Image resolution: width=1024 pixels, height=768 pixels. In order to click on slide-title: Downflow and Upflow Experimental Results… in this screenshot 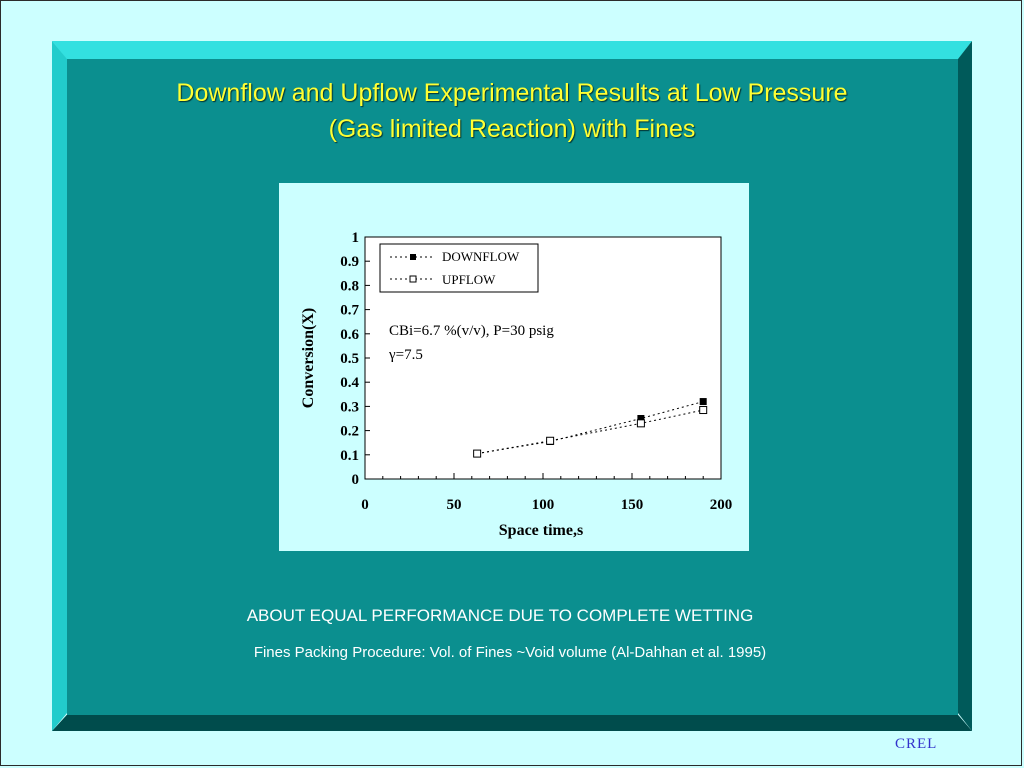, I will do `click(512, 111)`.